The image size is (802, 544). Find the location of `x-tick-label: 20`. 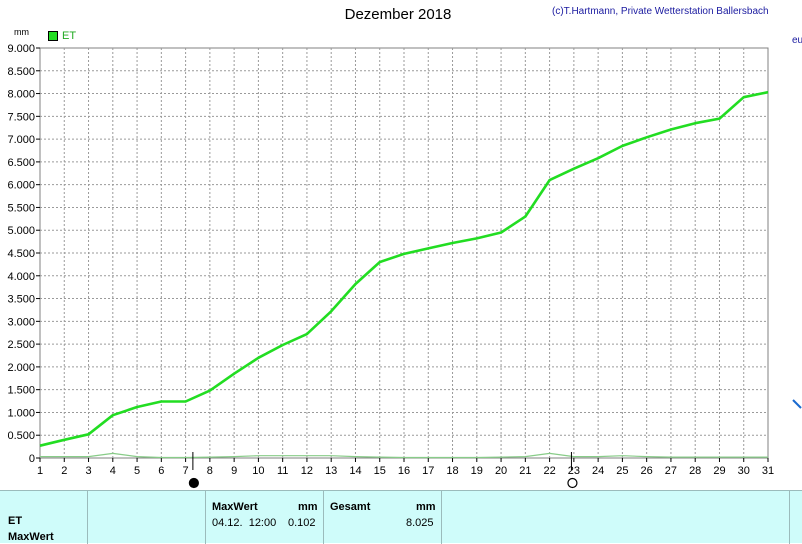

x-tick-label: 20 is located at coordinates (501, 471).